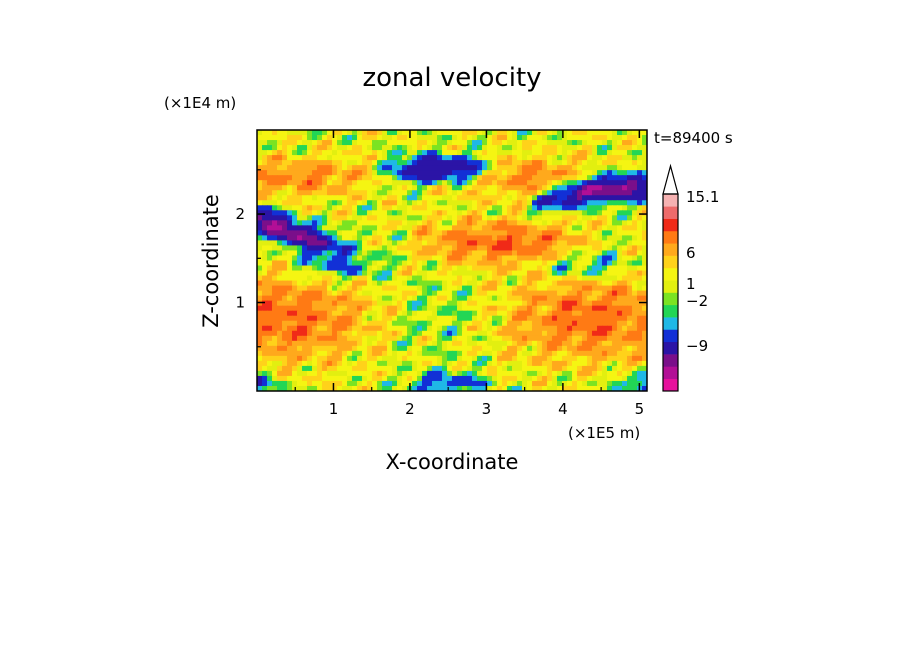 This screenshot has height=654, width=904. What do you see at coordinates (670, 179) in the screenshot?
I see `colorbar-extension-arrow` at bounding box center [670, 179].